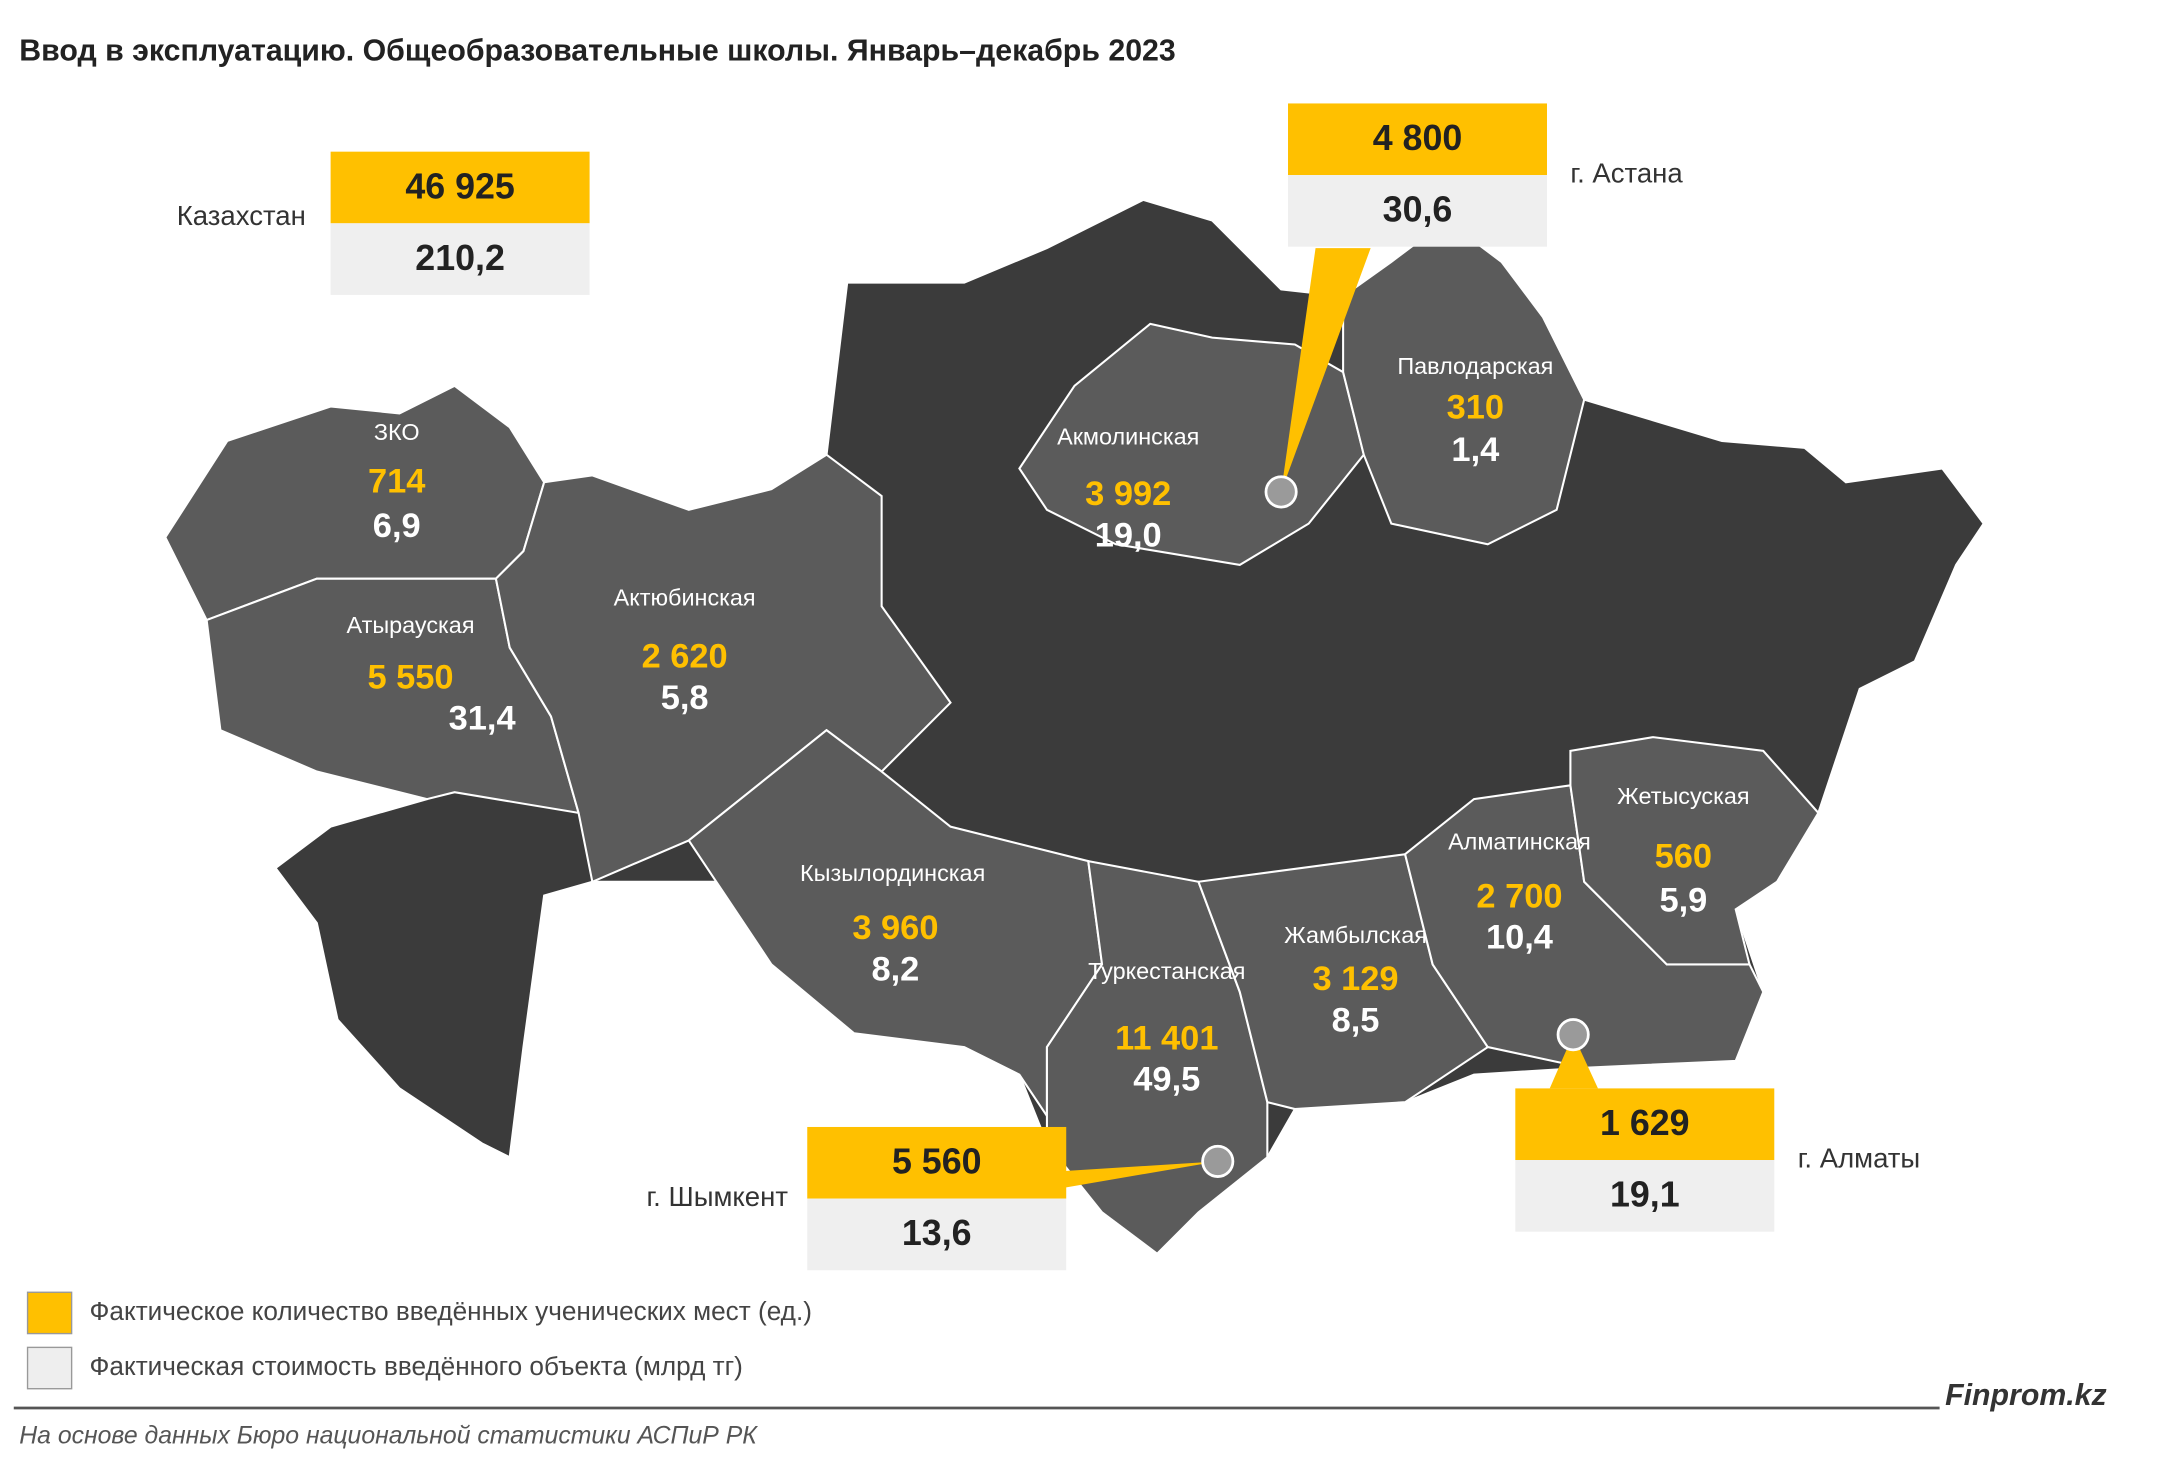  I want to click on region-name: Туркестанская, so click(1166, 971).